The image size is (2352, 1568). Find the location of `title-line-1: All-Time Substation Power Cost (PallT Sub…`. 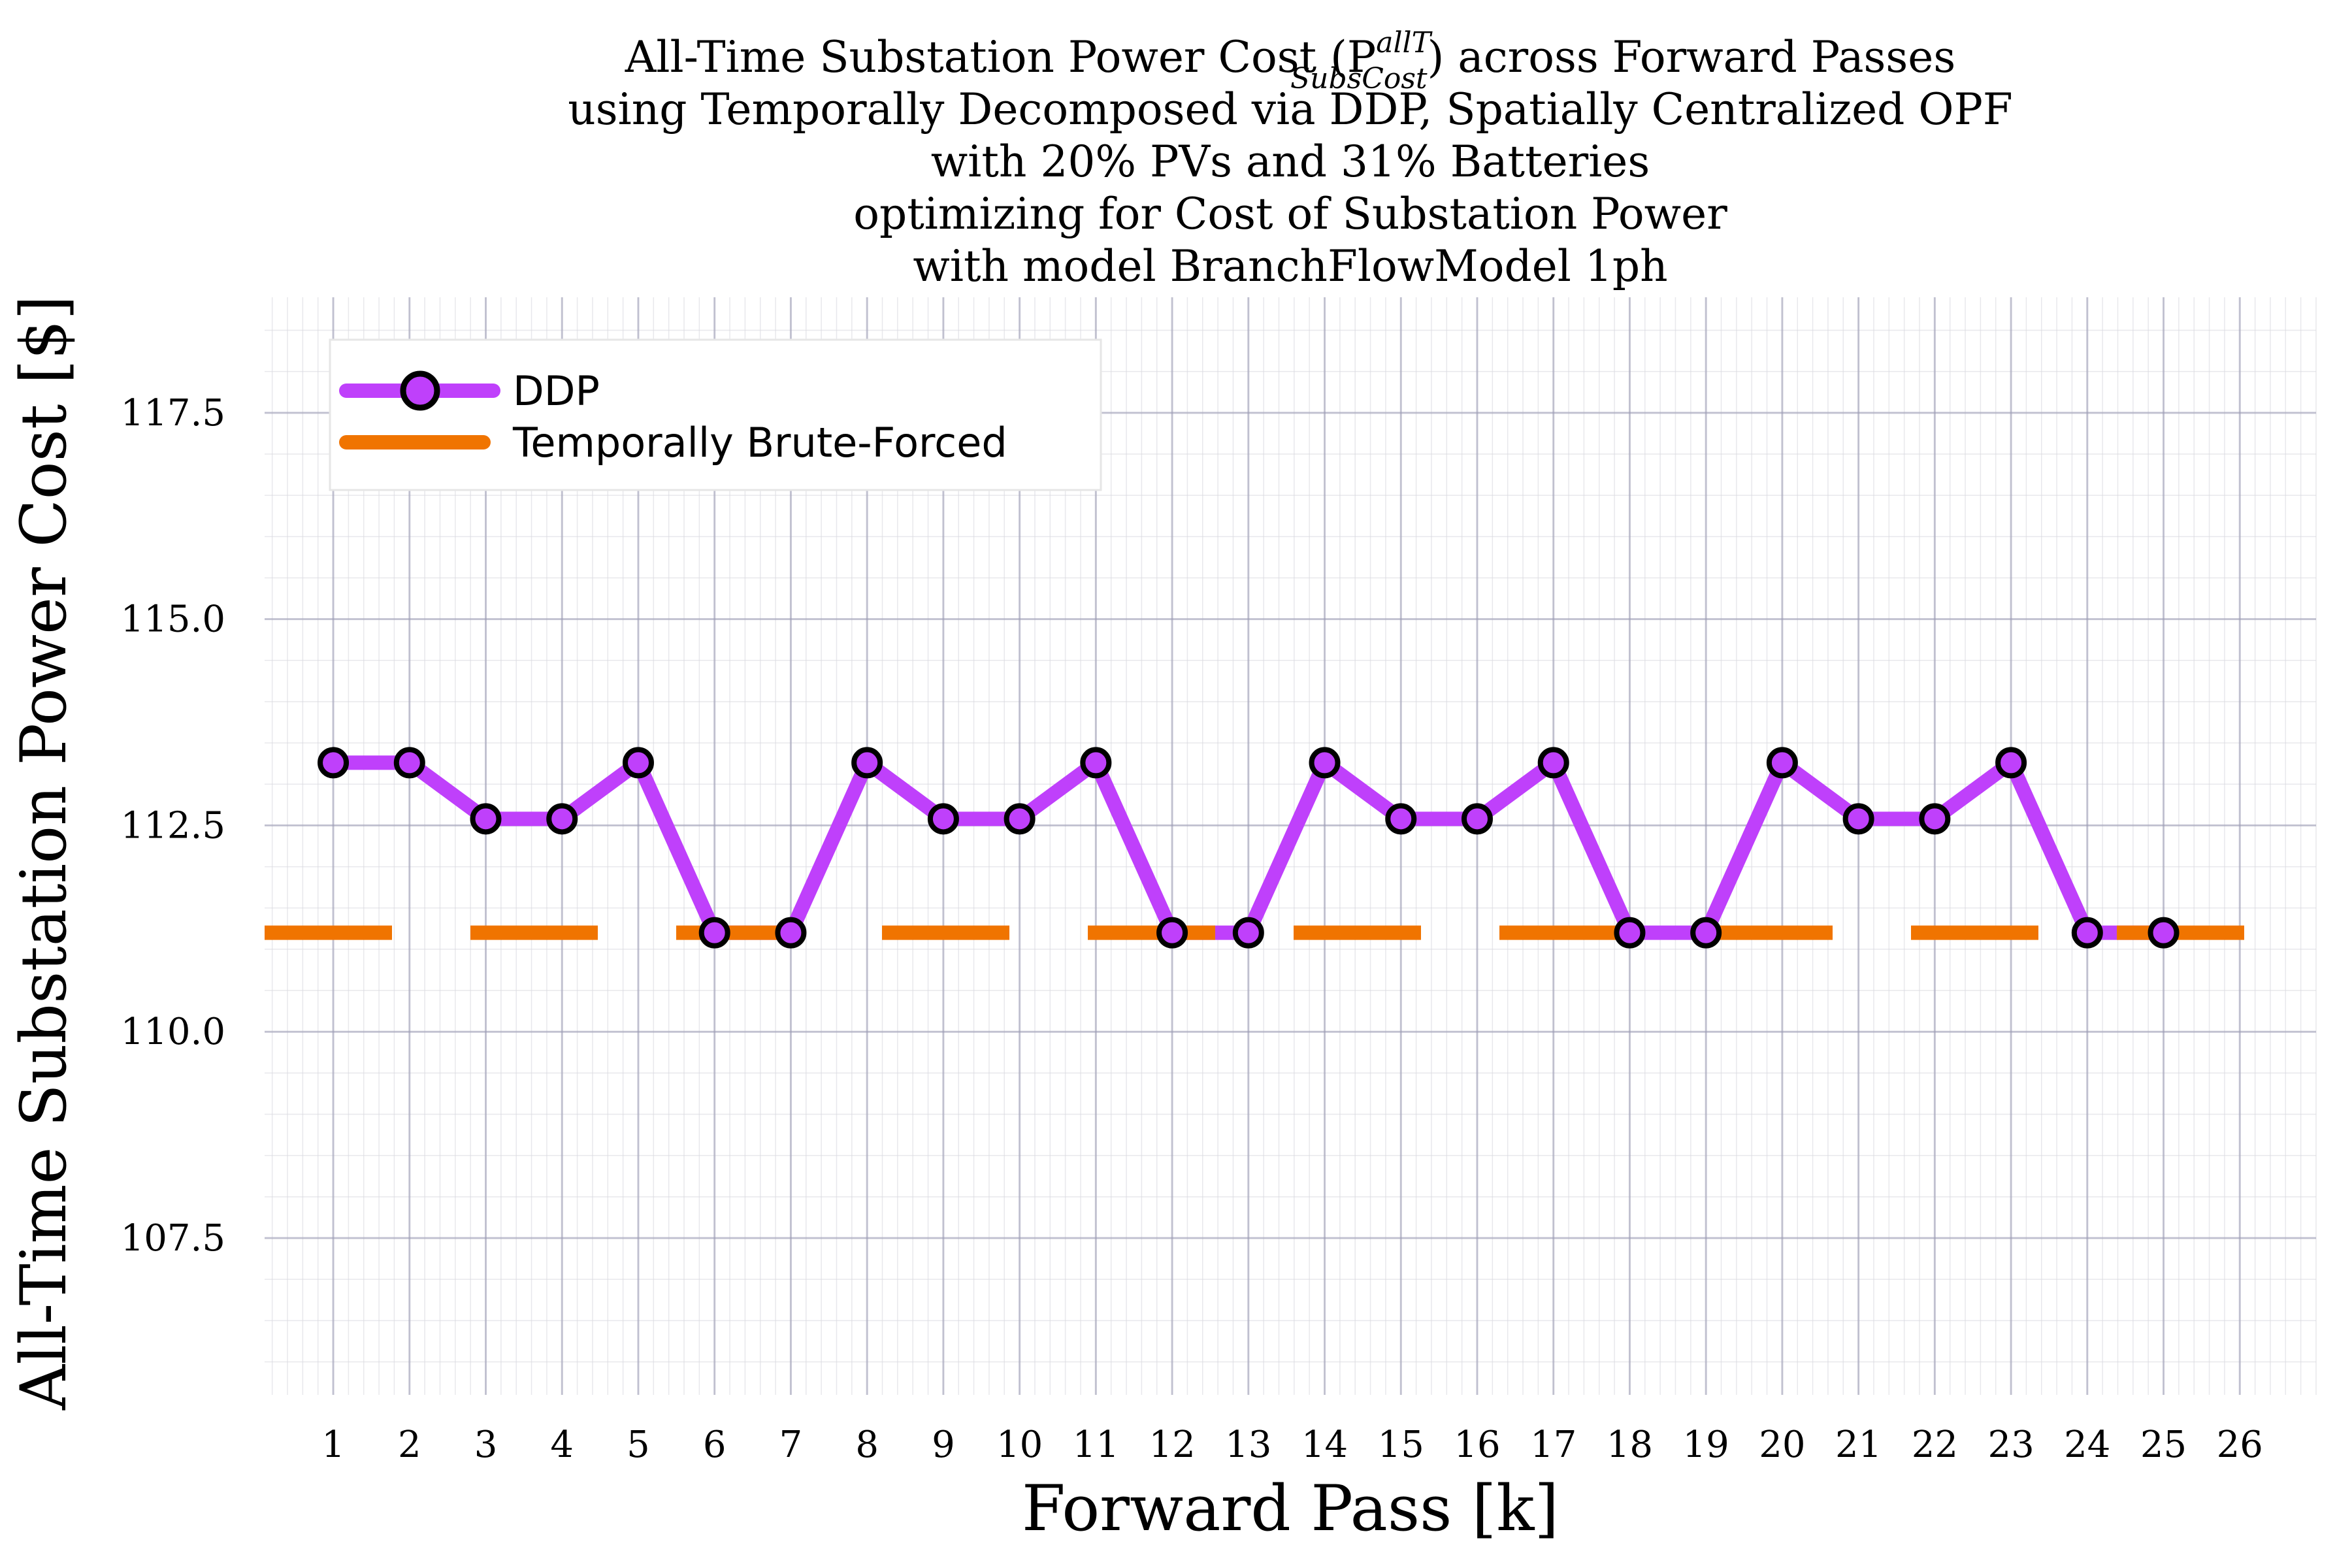

title-line-1: All-Time Substation Power Cost (PallT Sub… is located at coordinates (1290, 60).